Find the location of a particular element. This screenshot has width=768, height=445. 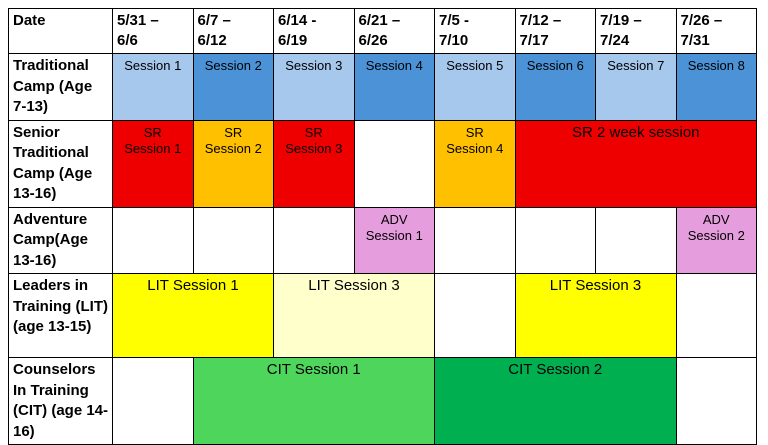

session-cell: Session 1 is located at coordinates (153, 87).